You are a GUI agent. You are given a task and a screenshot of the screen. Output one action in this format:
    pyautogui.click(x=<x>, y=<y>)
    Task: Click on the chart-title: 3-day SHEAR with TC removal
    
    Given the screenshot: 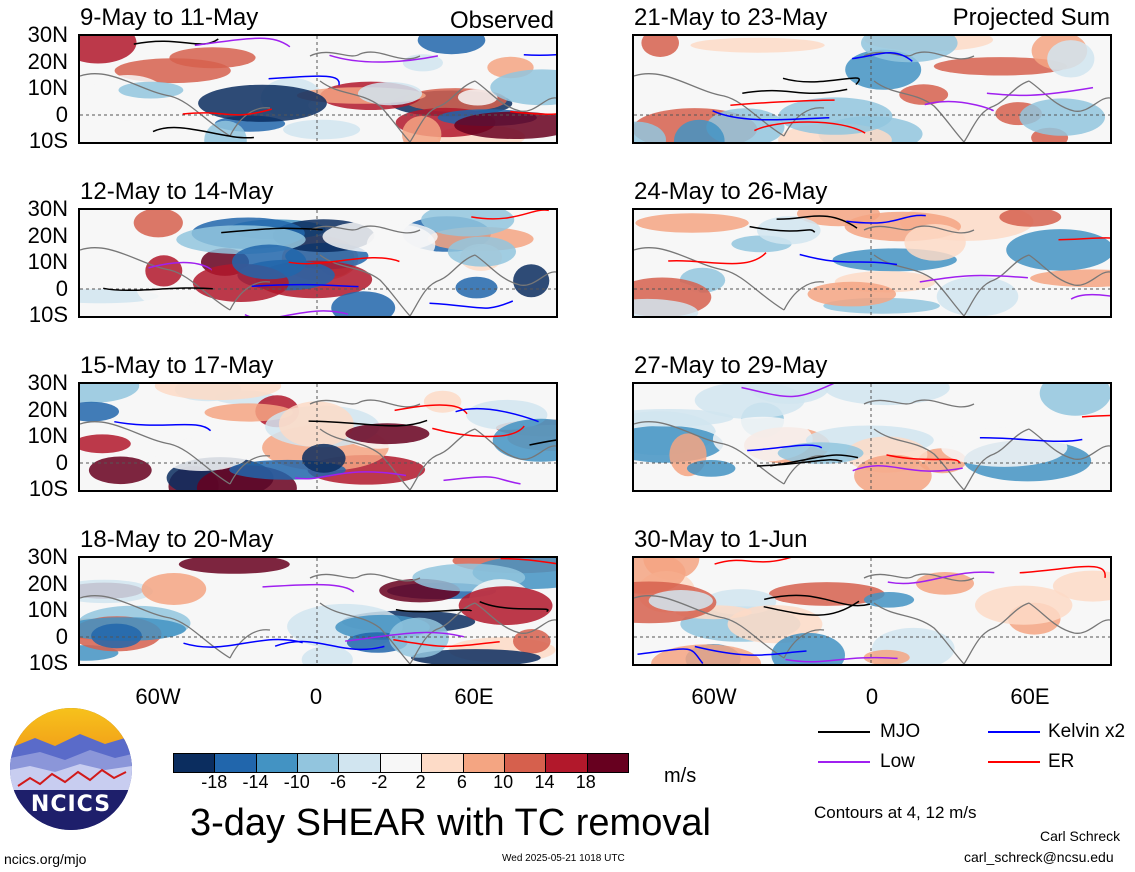 What is the action you would take?
    pyautogui.click(x=450, y=823)
    